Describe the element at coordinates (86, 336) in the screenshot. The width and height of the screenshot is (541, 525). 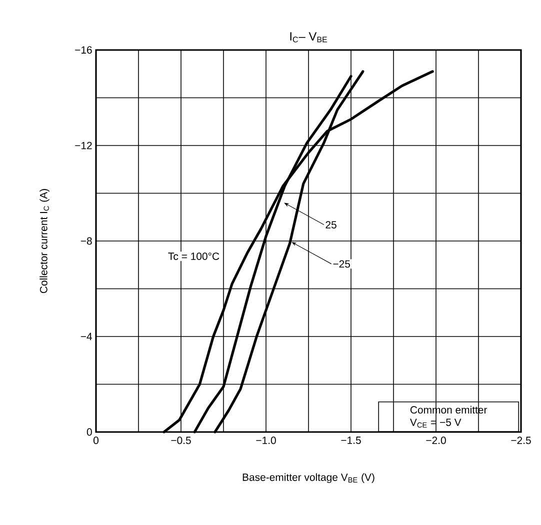
I see `y-tick-label: −4` at that location.